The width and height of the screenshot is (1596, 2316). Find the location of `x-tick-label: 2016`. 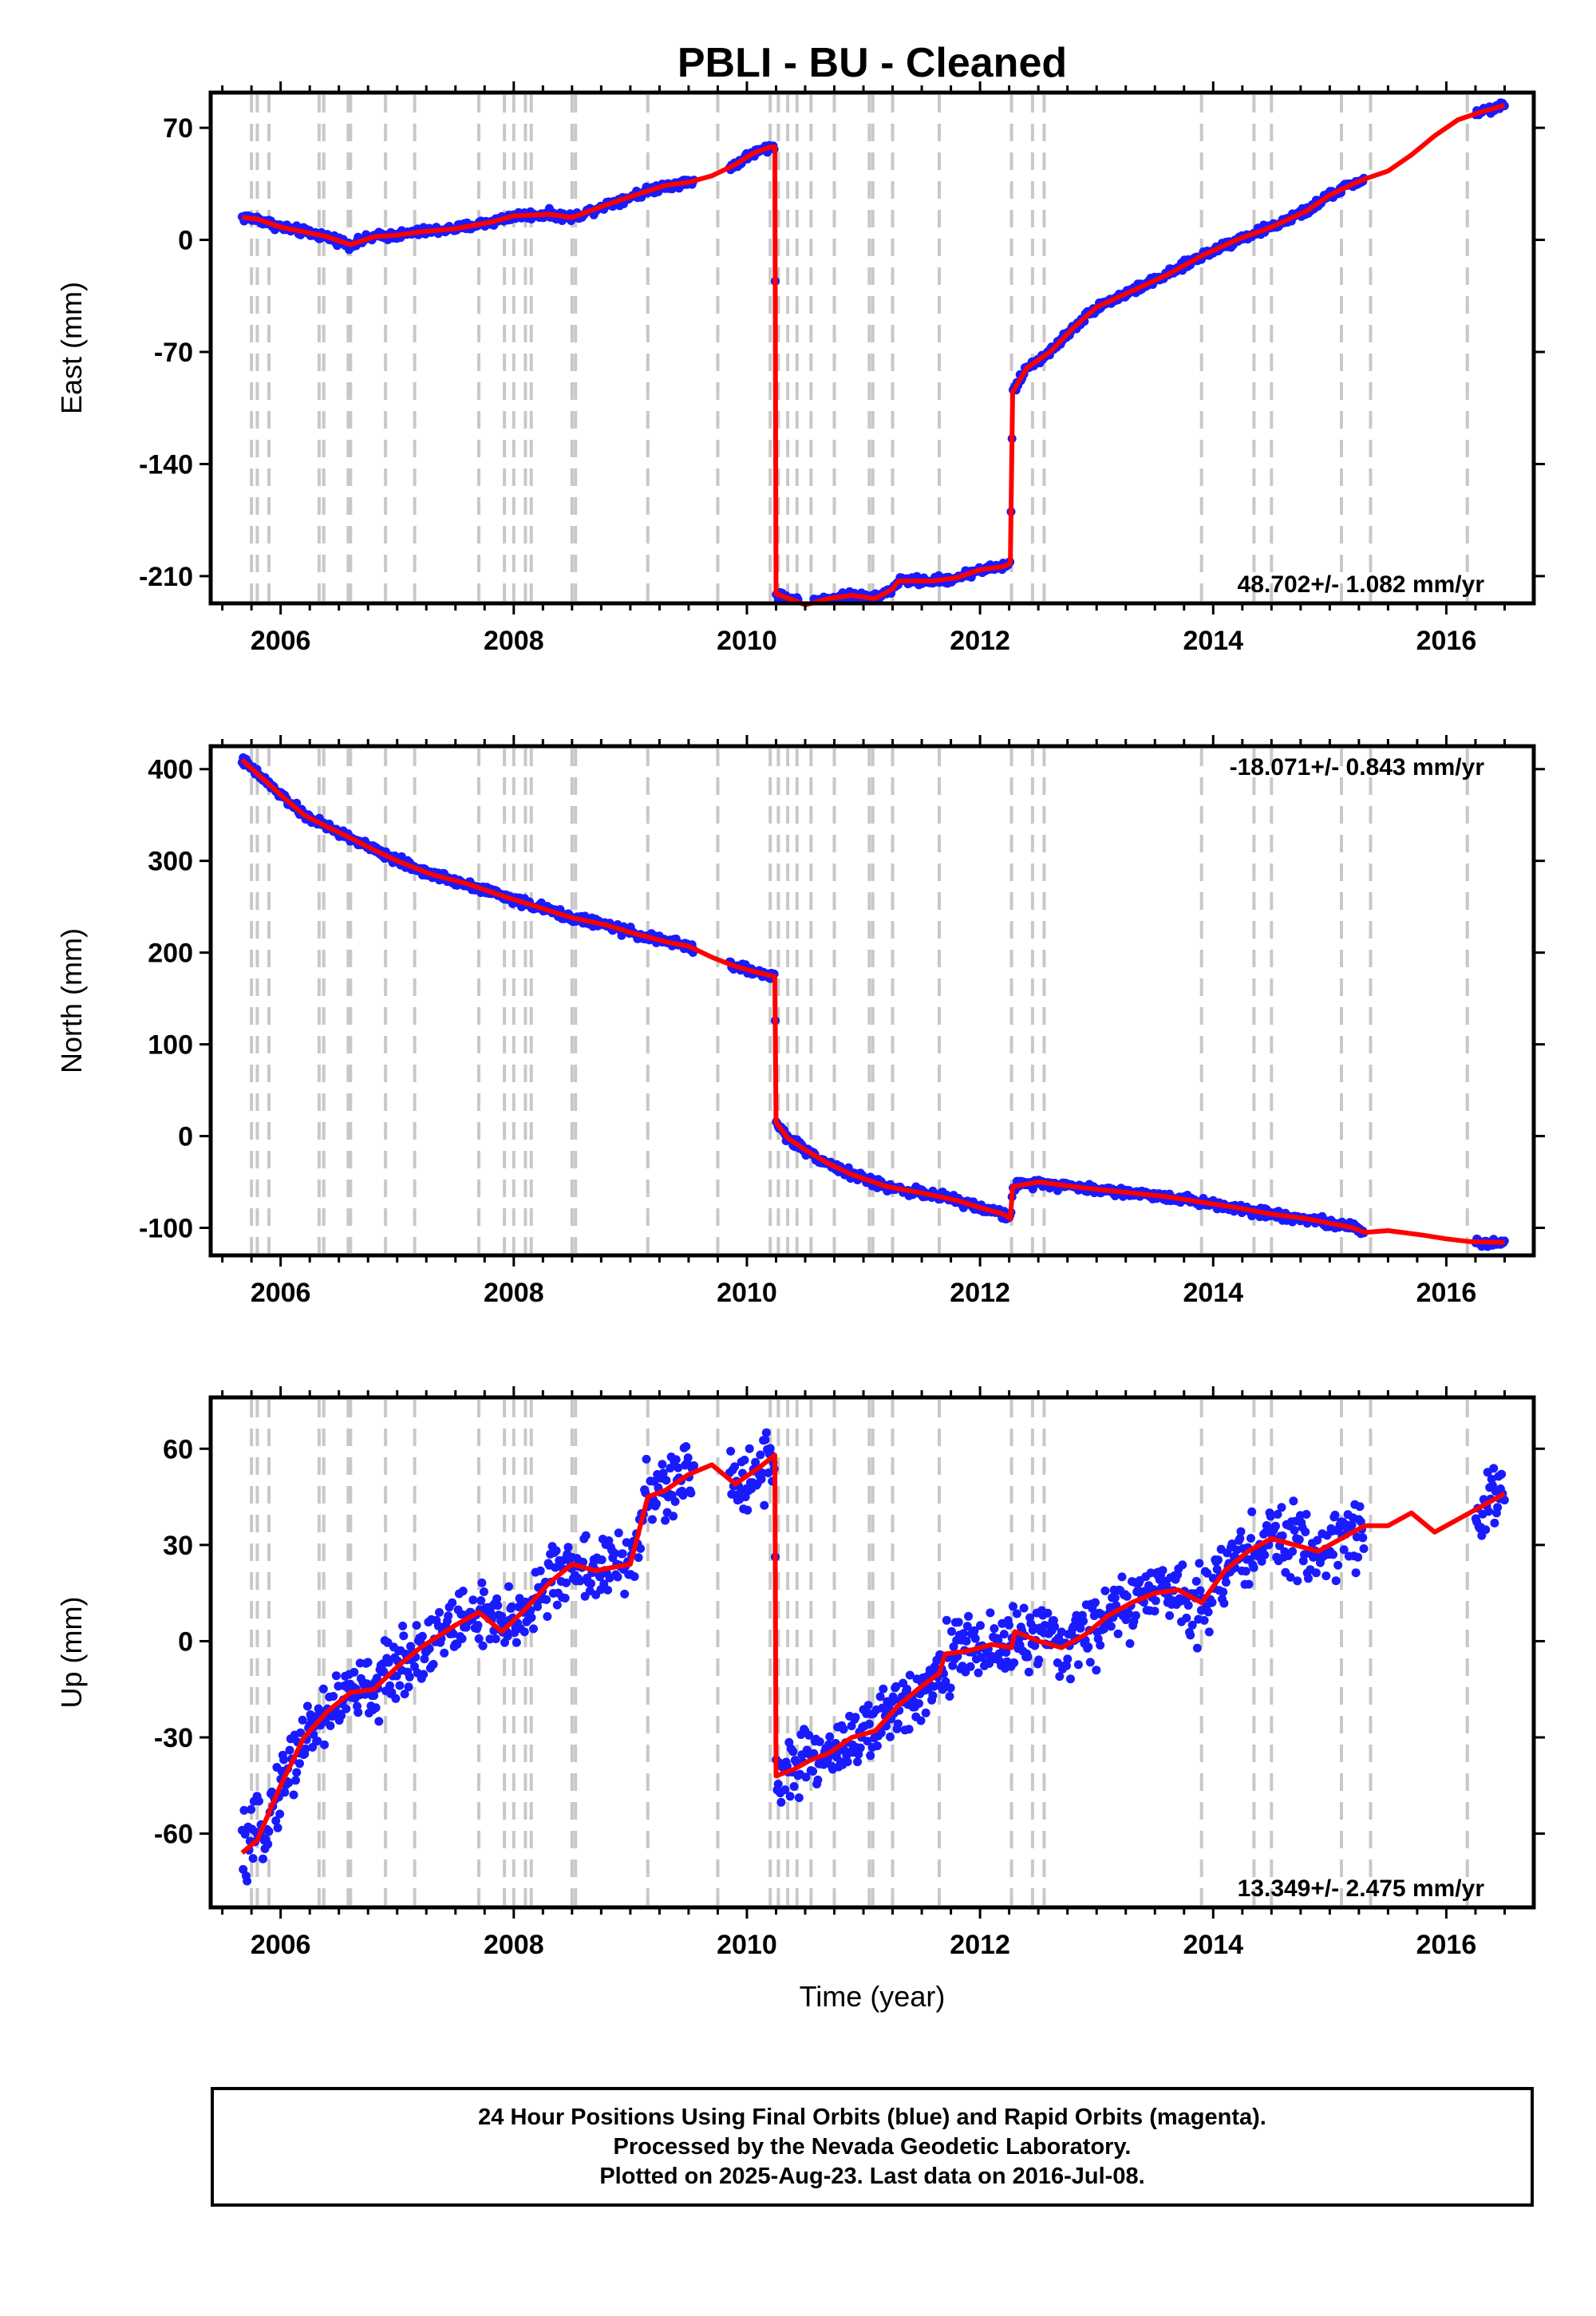

x-tick-label: 2016 is located at coordinates (1446, 1945).